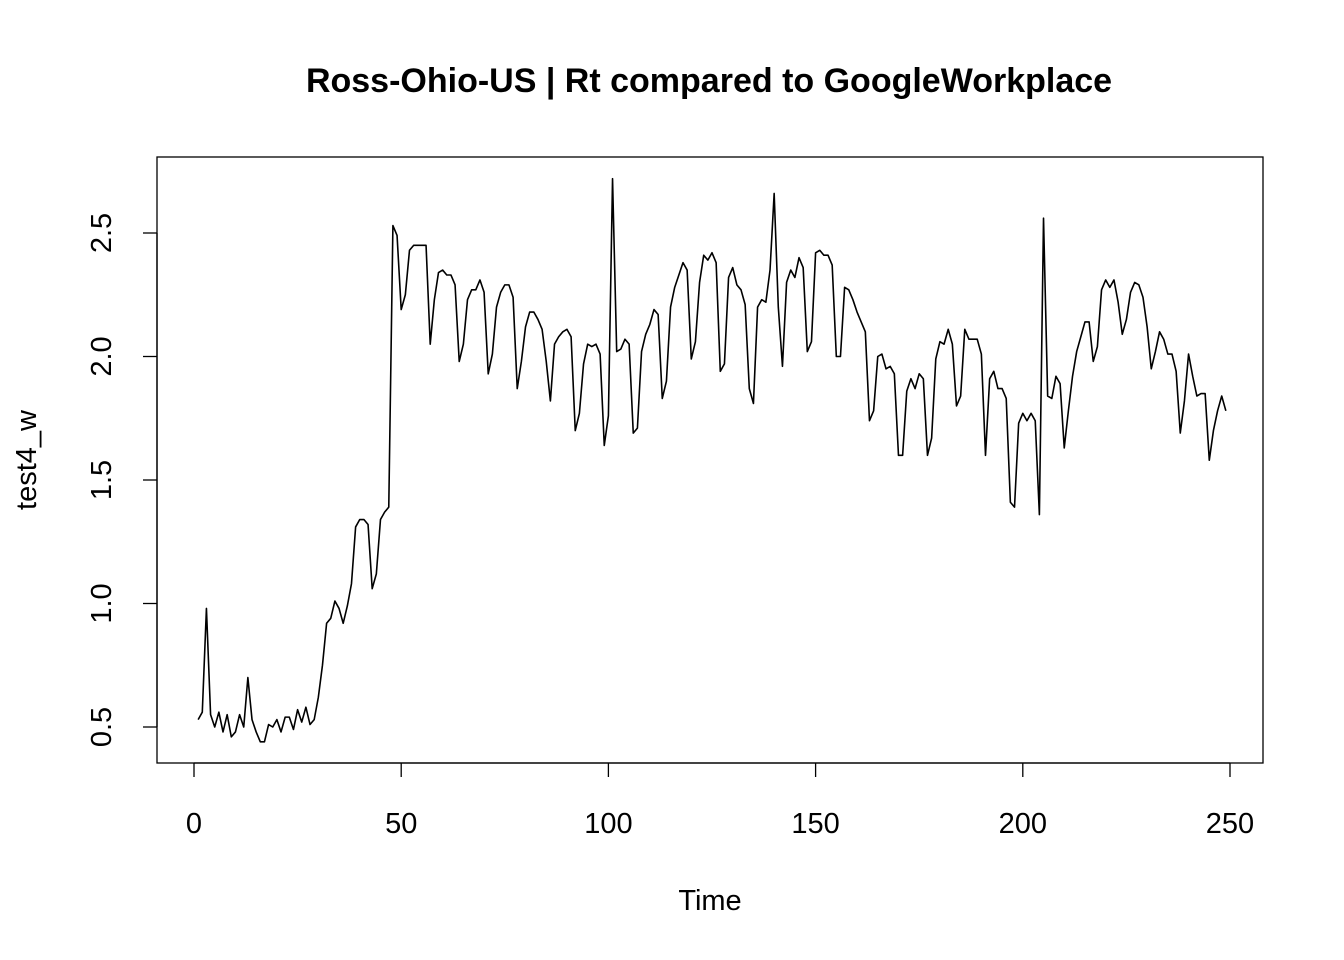 This screenshot has height=960, width=1344. Describe the element at coordinates (1023, 824) in the screenshot. I see `x-tick-label: 200` at that location.